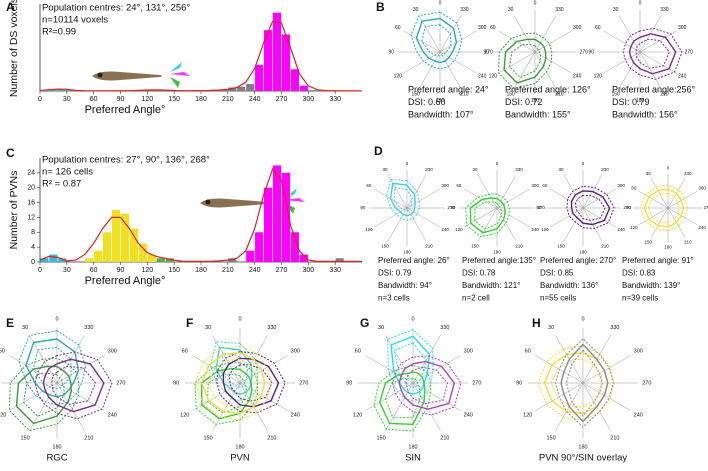 This screenshot has height=471, width=708. What do you see at coordinates (40, 99) in the screenshot?
I see `x-tick-label: 0` at bounding box center [40, 99].